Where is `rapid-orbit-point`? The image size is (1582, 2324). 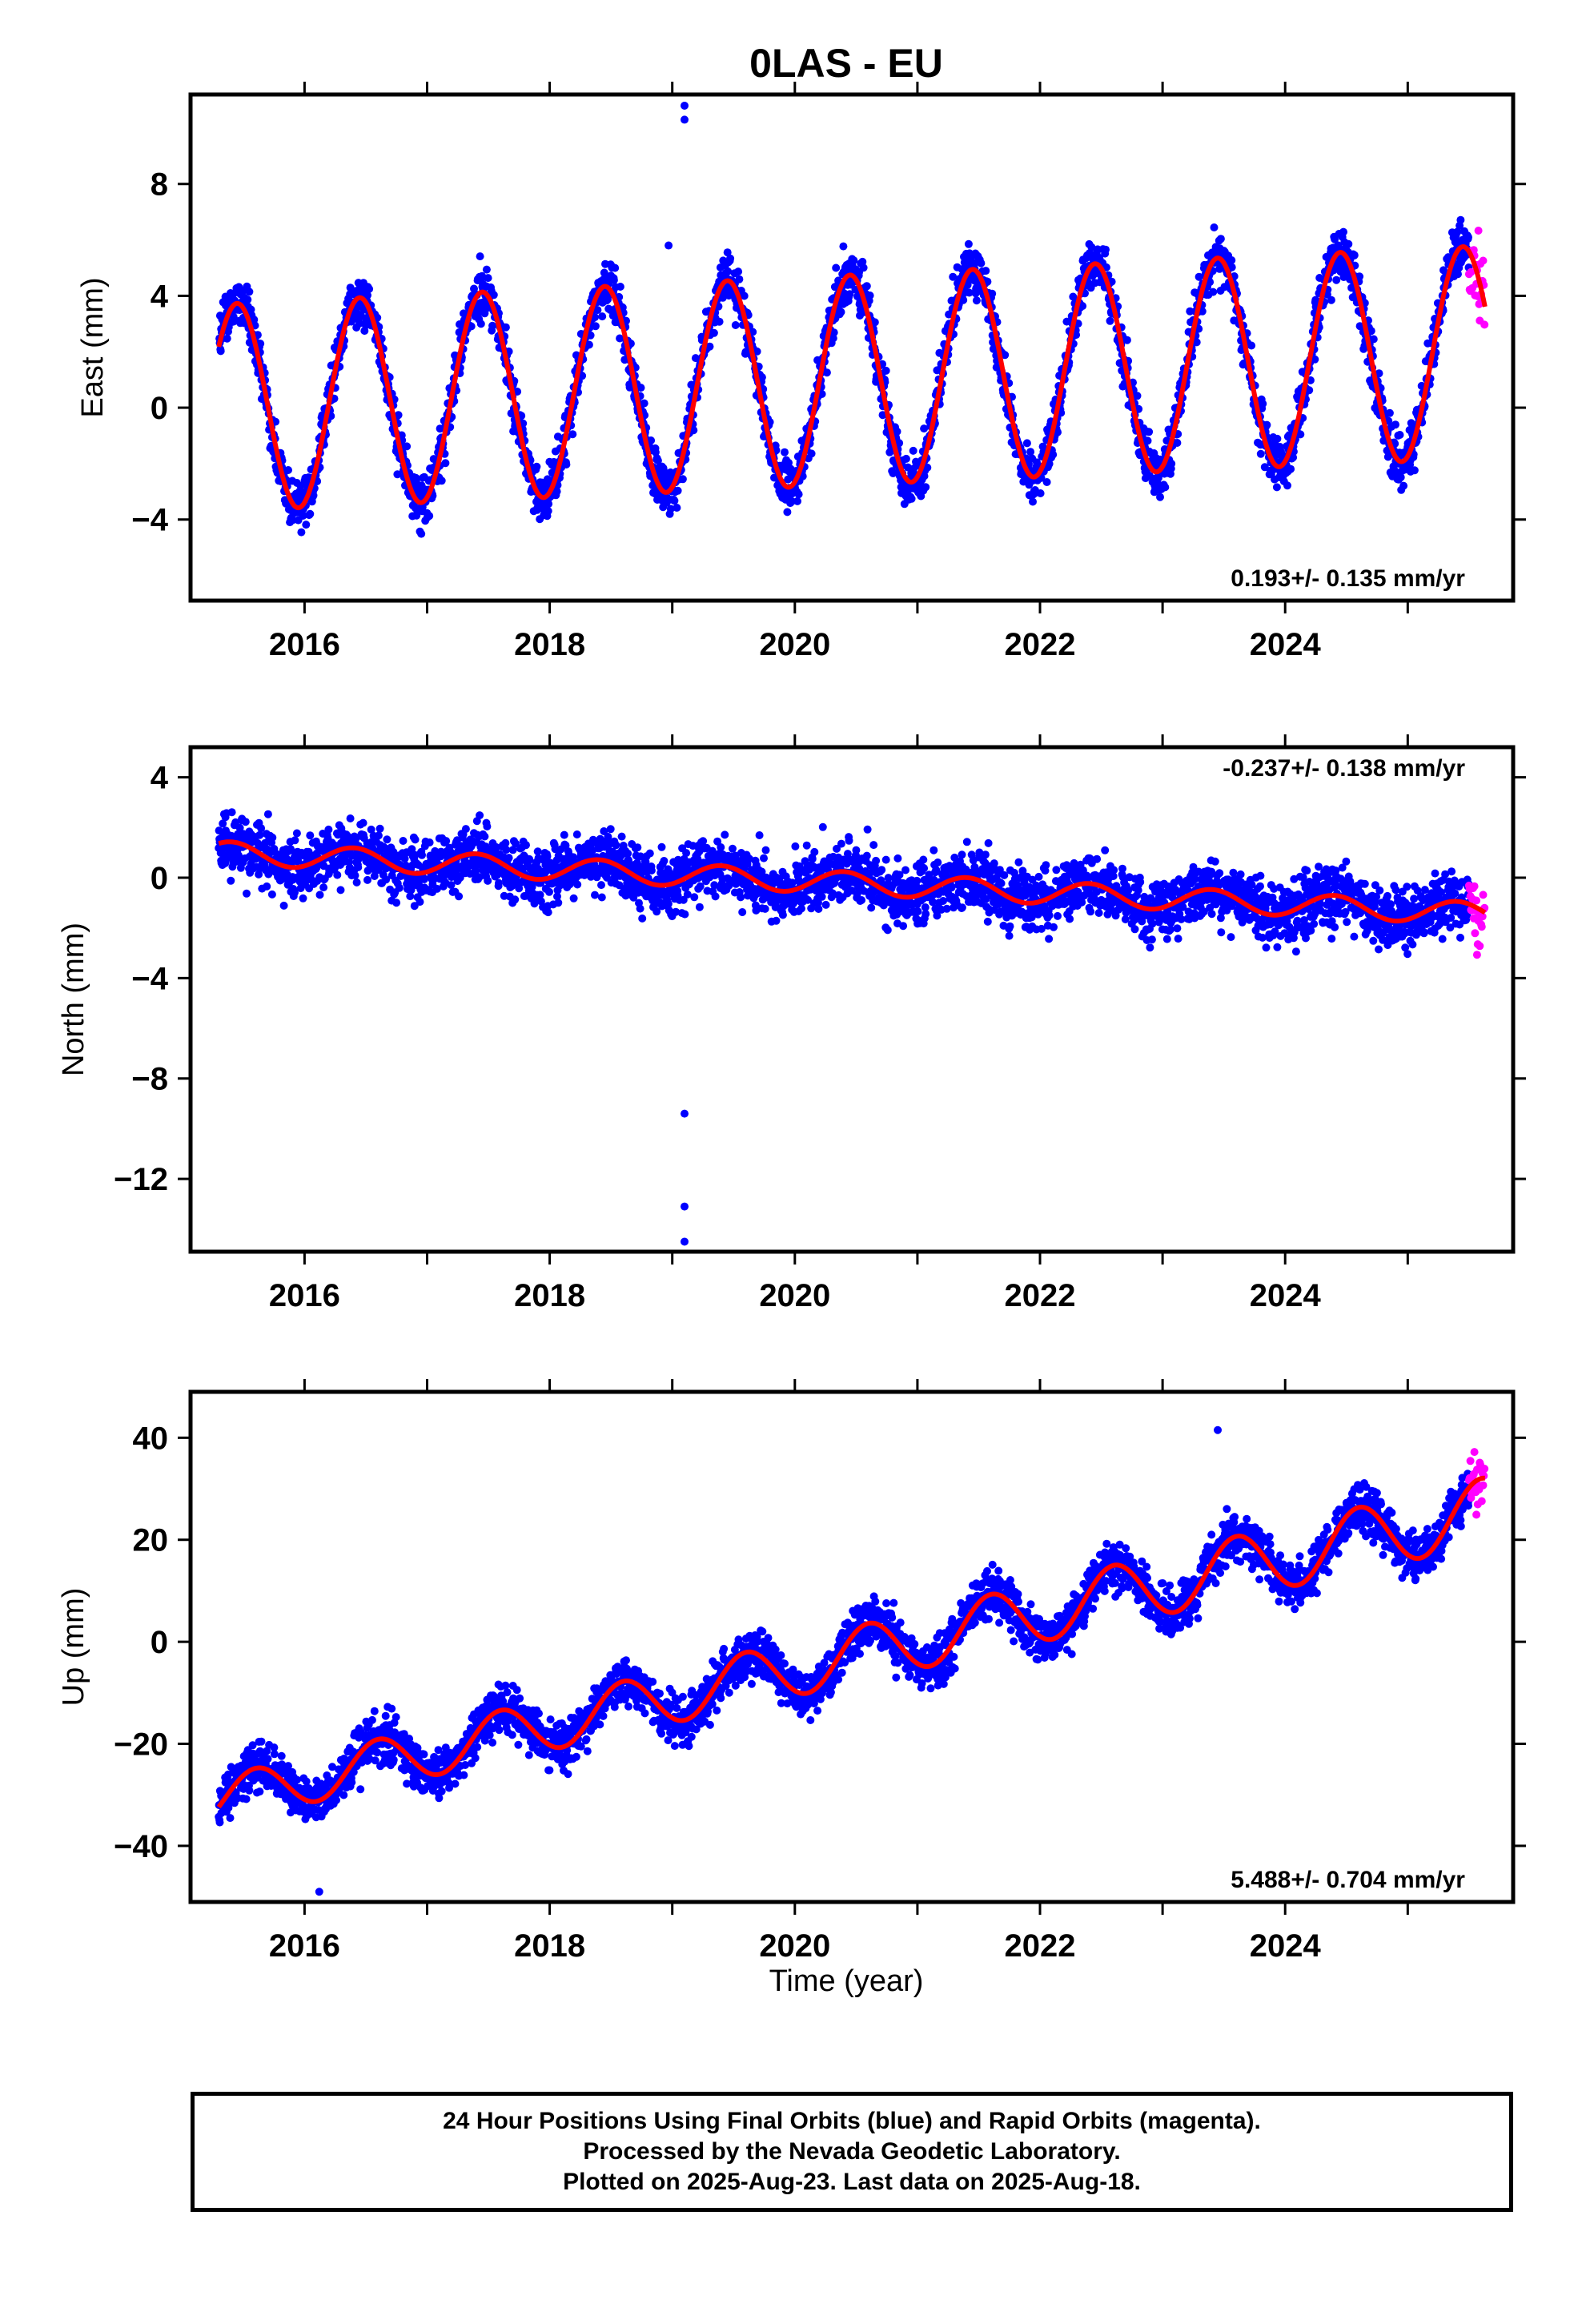 rapid-orbit-point is located at coordinates (1471, 271).